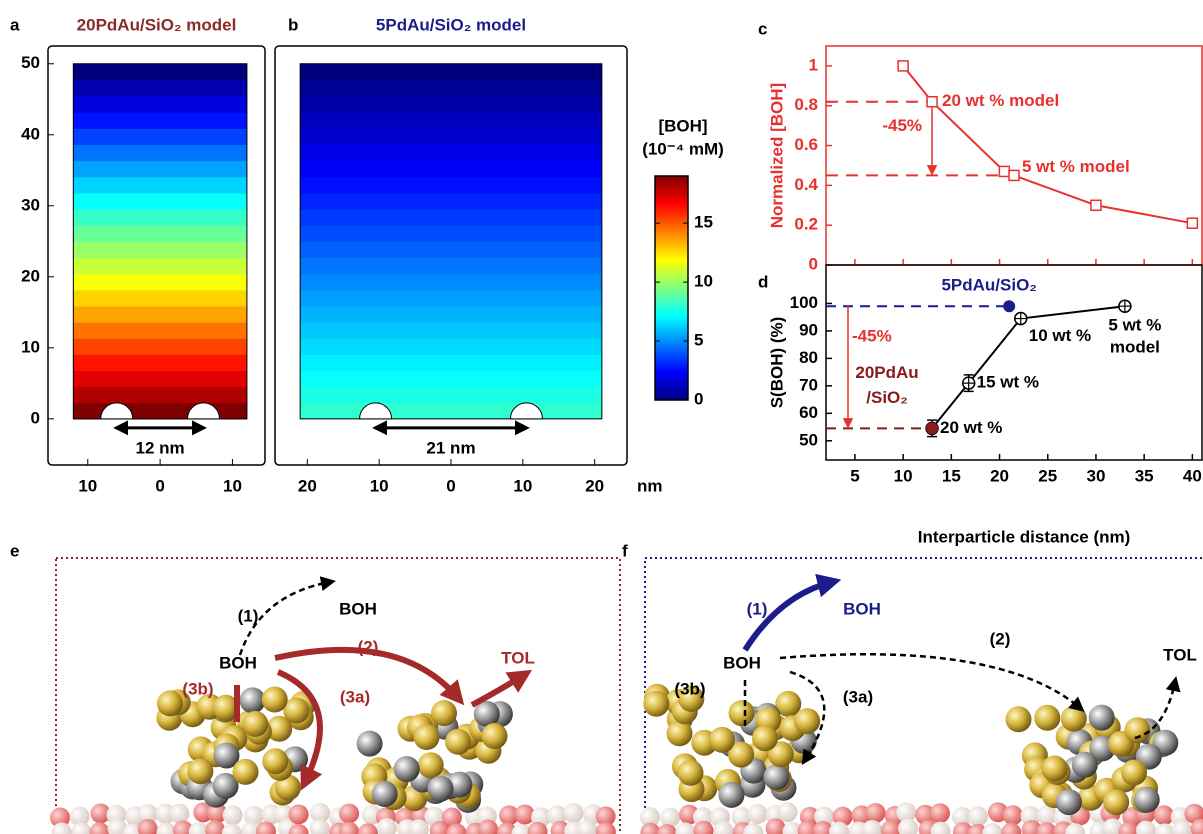 This screenshot has width=1203, height=834. What do you see at coordinates (921, 758) in the screenshot?
I see `particles` at bounding box center [921, 758].